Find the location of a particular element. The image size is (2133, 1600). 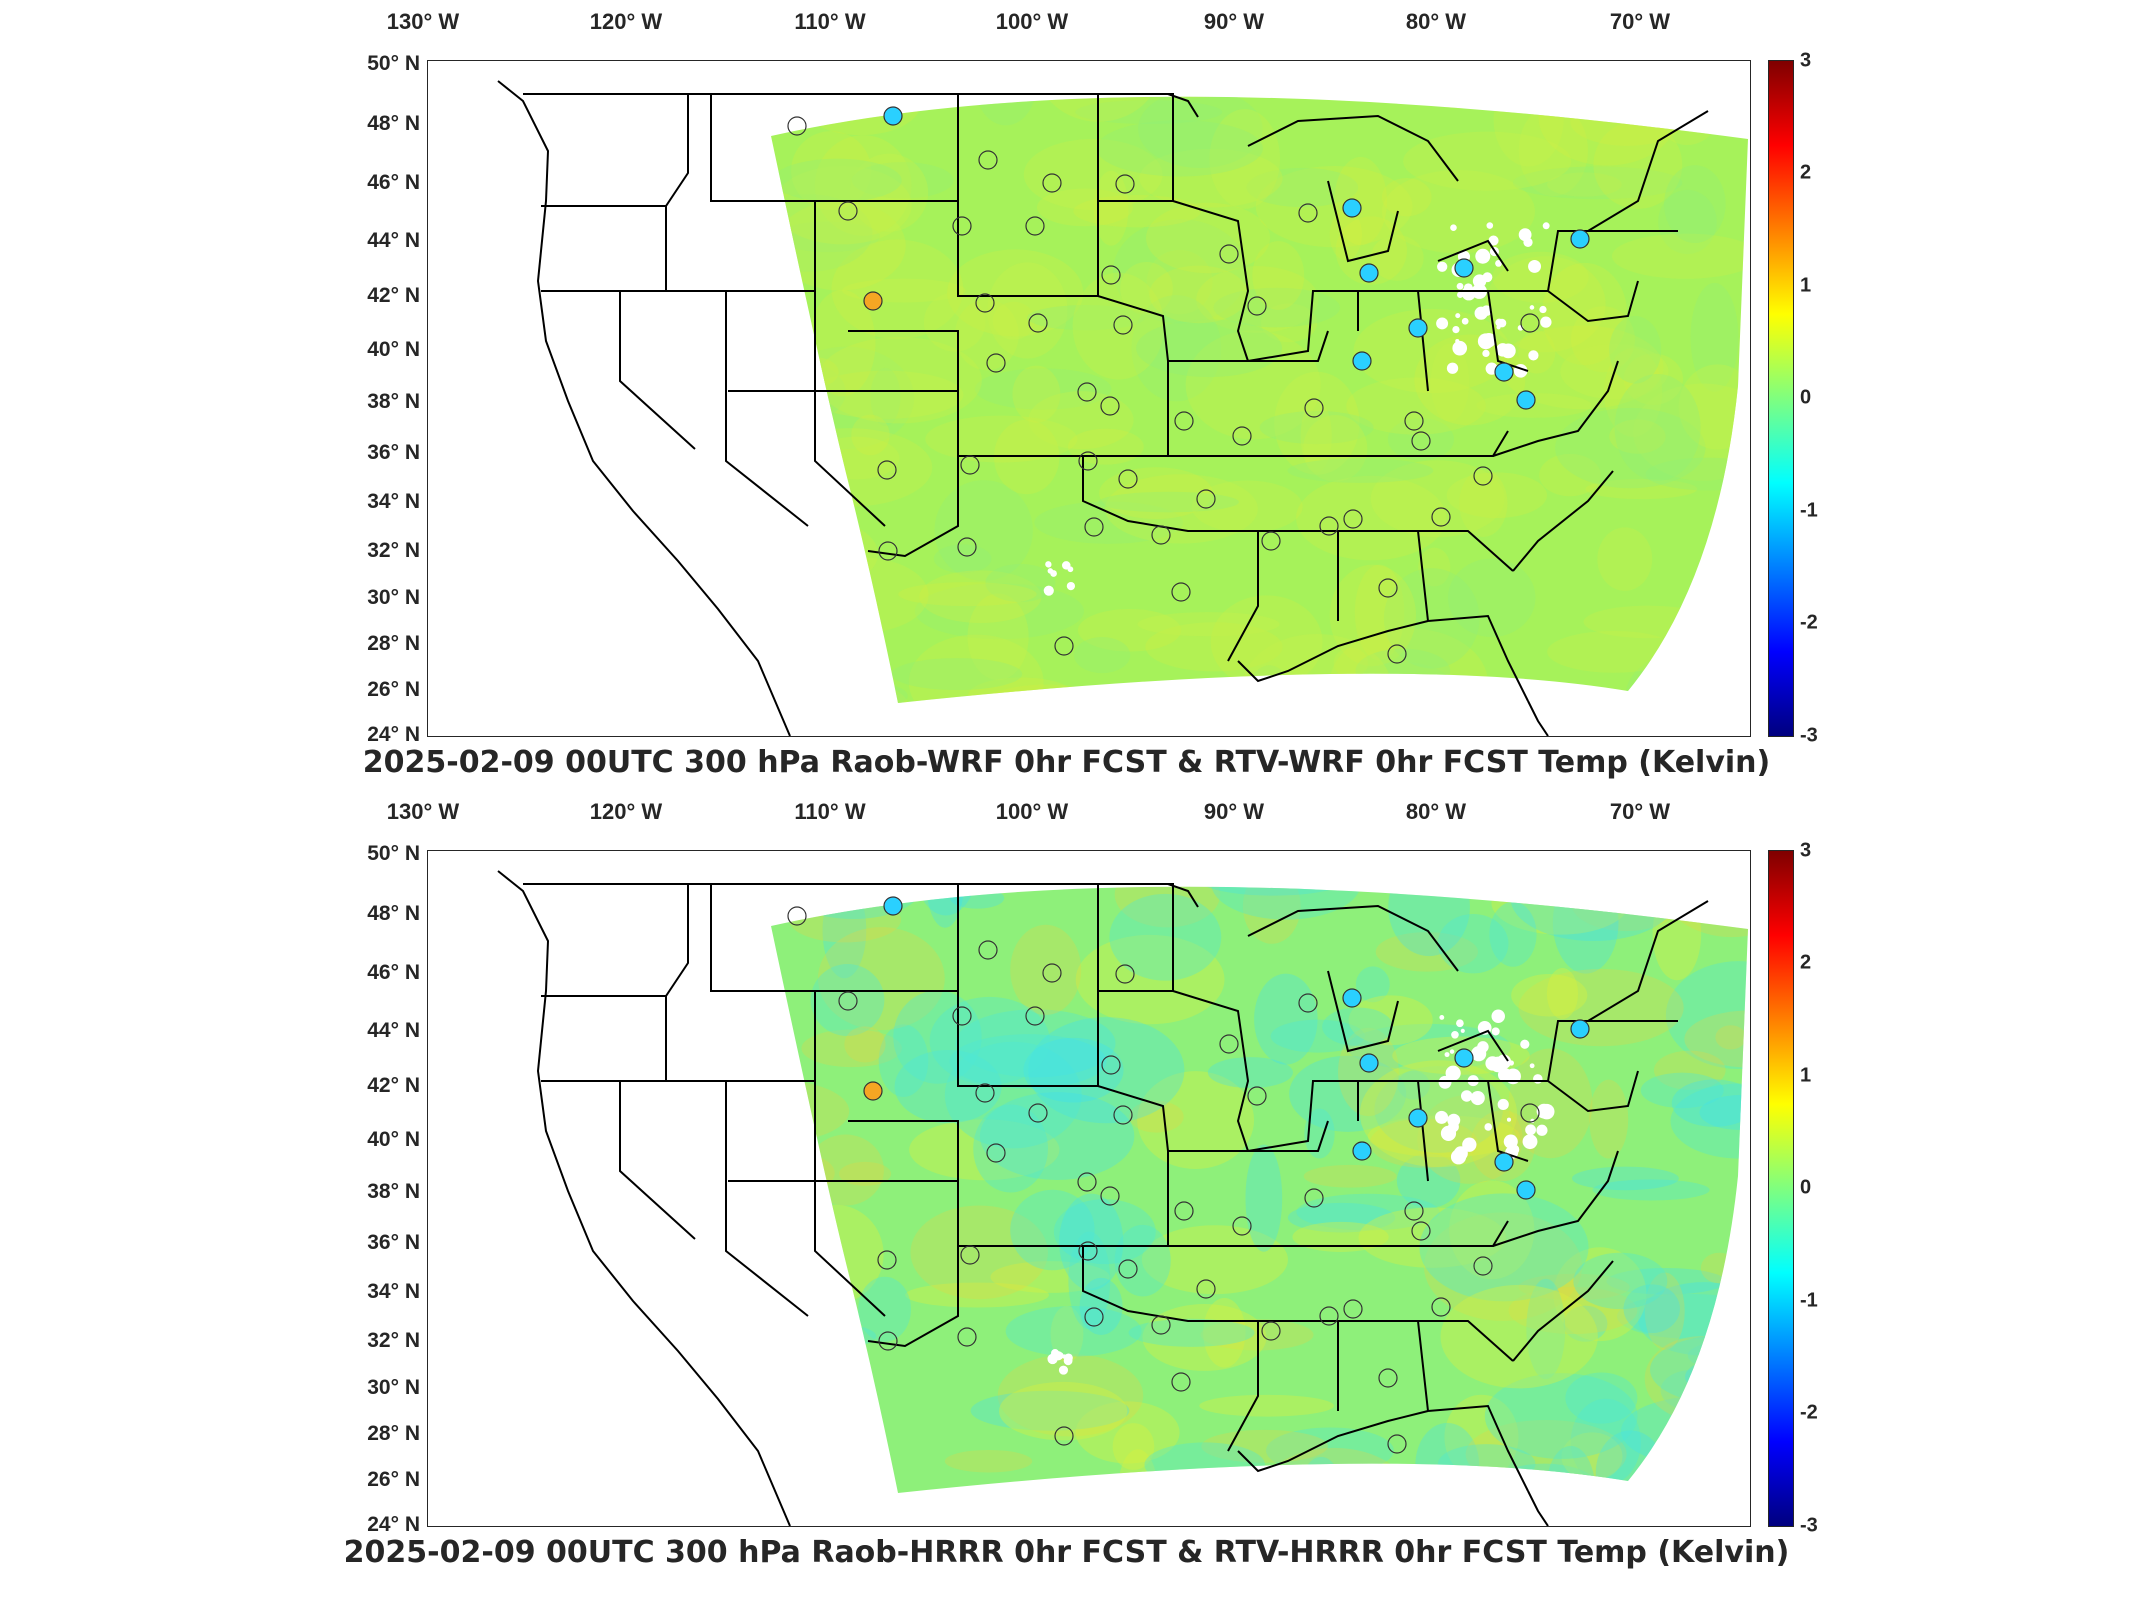

lat-tick-label: 48° N is located at coordinates (393, 913).